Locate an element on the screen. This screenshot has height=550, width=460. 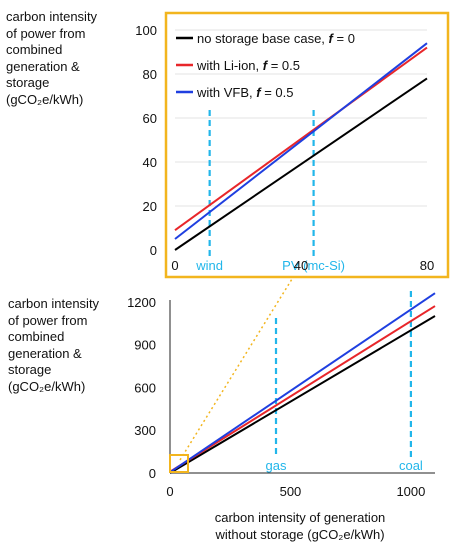
main-x-tick-label: 500 is located at coordinates (291, 491).